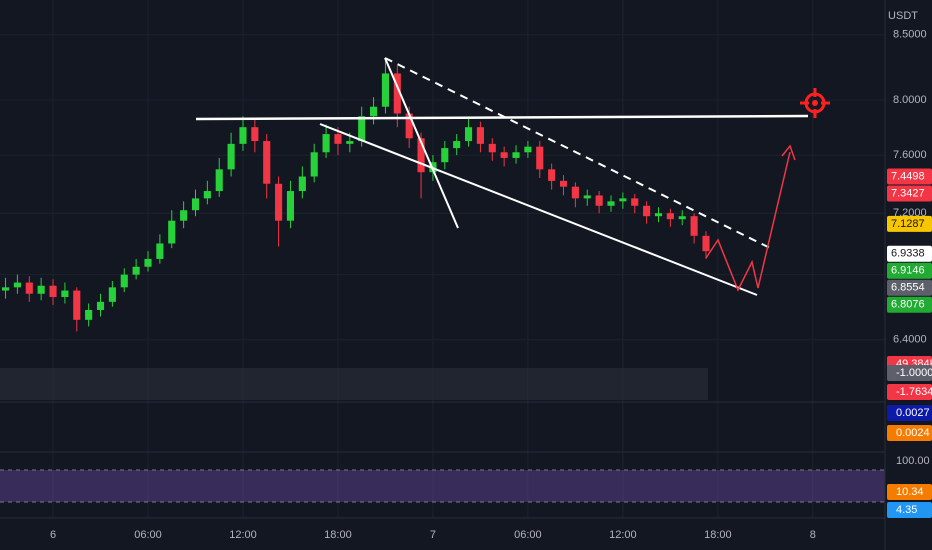 The height and width of the screenshot is (550, 932). What do you see at coordinates (788, 152) in the screenshot?
I see `projection-arrowhead` at bounding box center [788, 152].